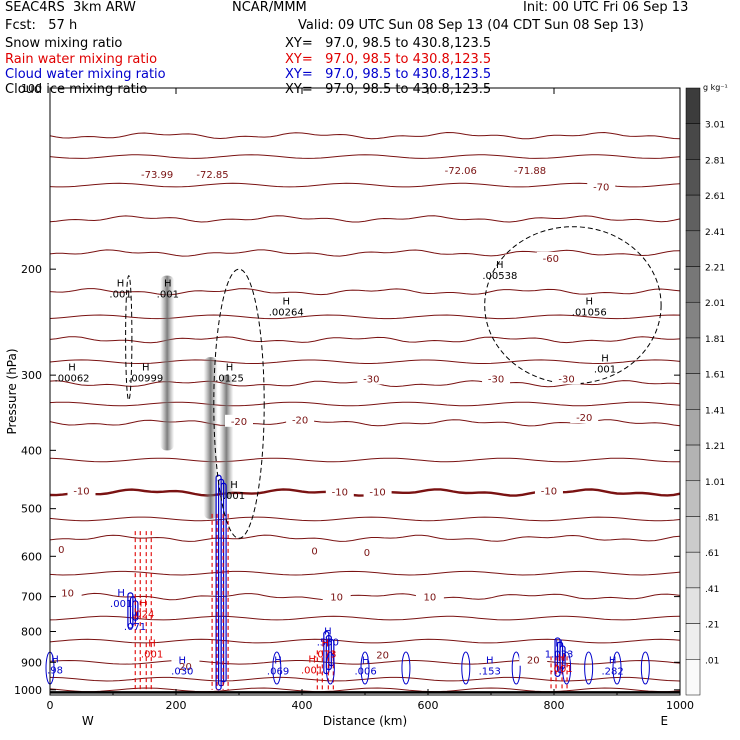 The height and width of the screenshot is (740, 740). What do you see at coordinates (428, 705) in the screenshot?
I see `x-tick-label: 600` at bounding box center [428, 705].